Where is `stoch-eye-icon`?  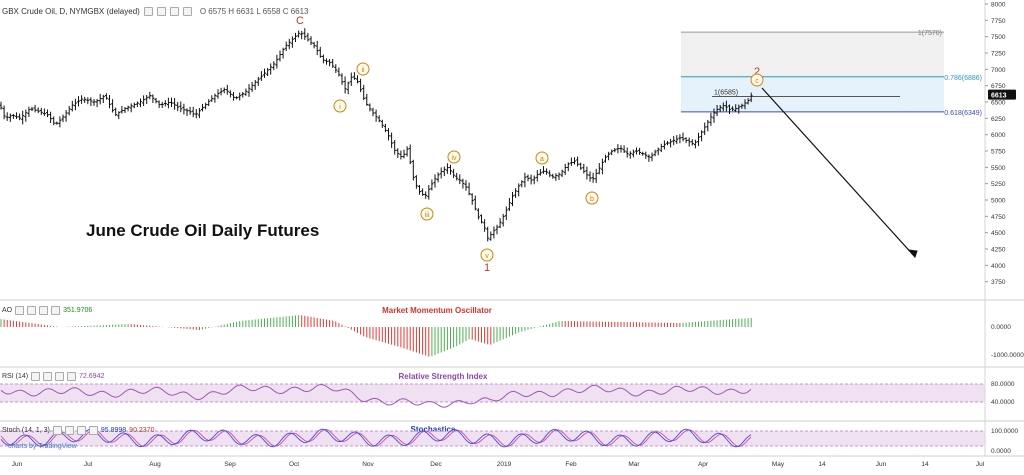
stoch-eye-icon is located at coordinates (57, 430).